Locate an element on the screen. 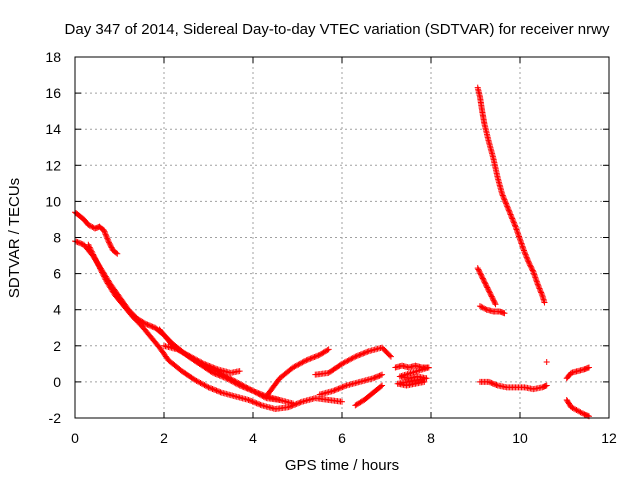  y-tick-label: 0 is located at coordinates (57, 382).